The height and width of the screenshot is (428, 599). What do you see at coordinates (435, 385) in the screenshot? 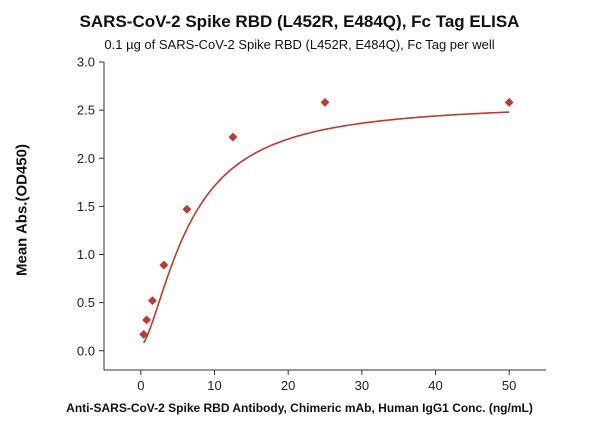
I see `x-tick-label: 40` at bounding box center [435, 385].